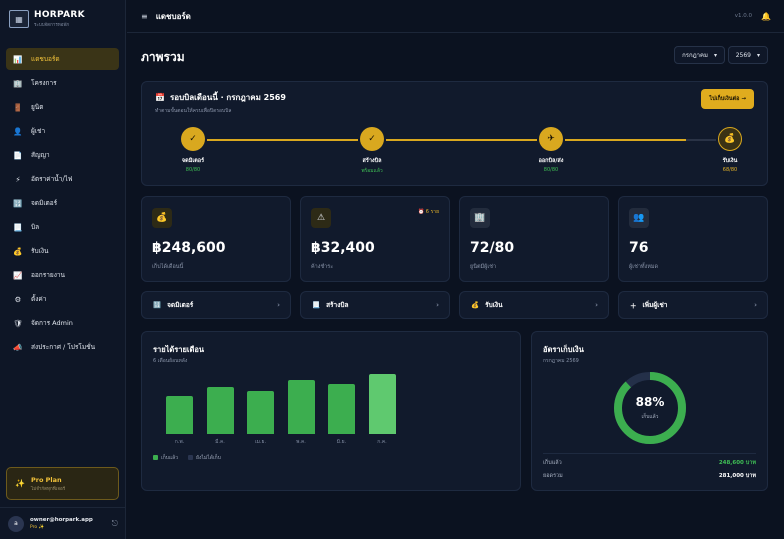 The image size is (784, 539). I want to click on action-icon: 🔢, so click(157, 305).